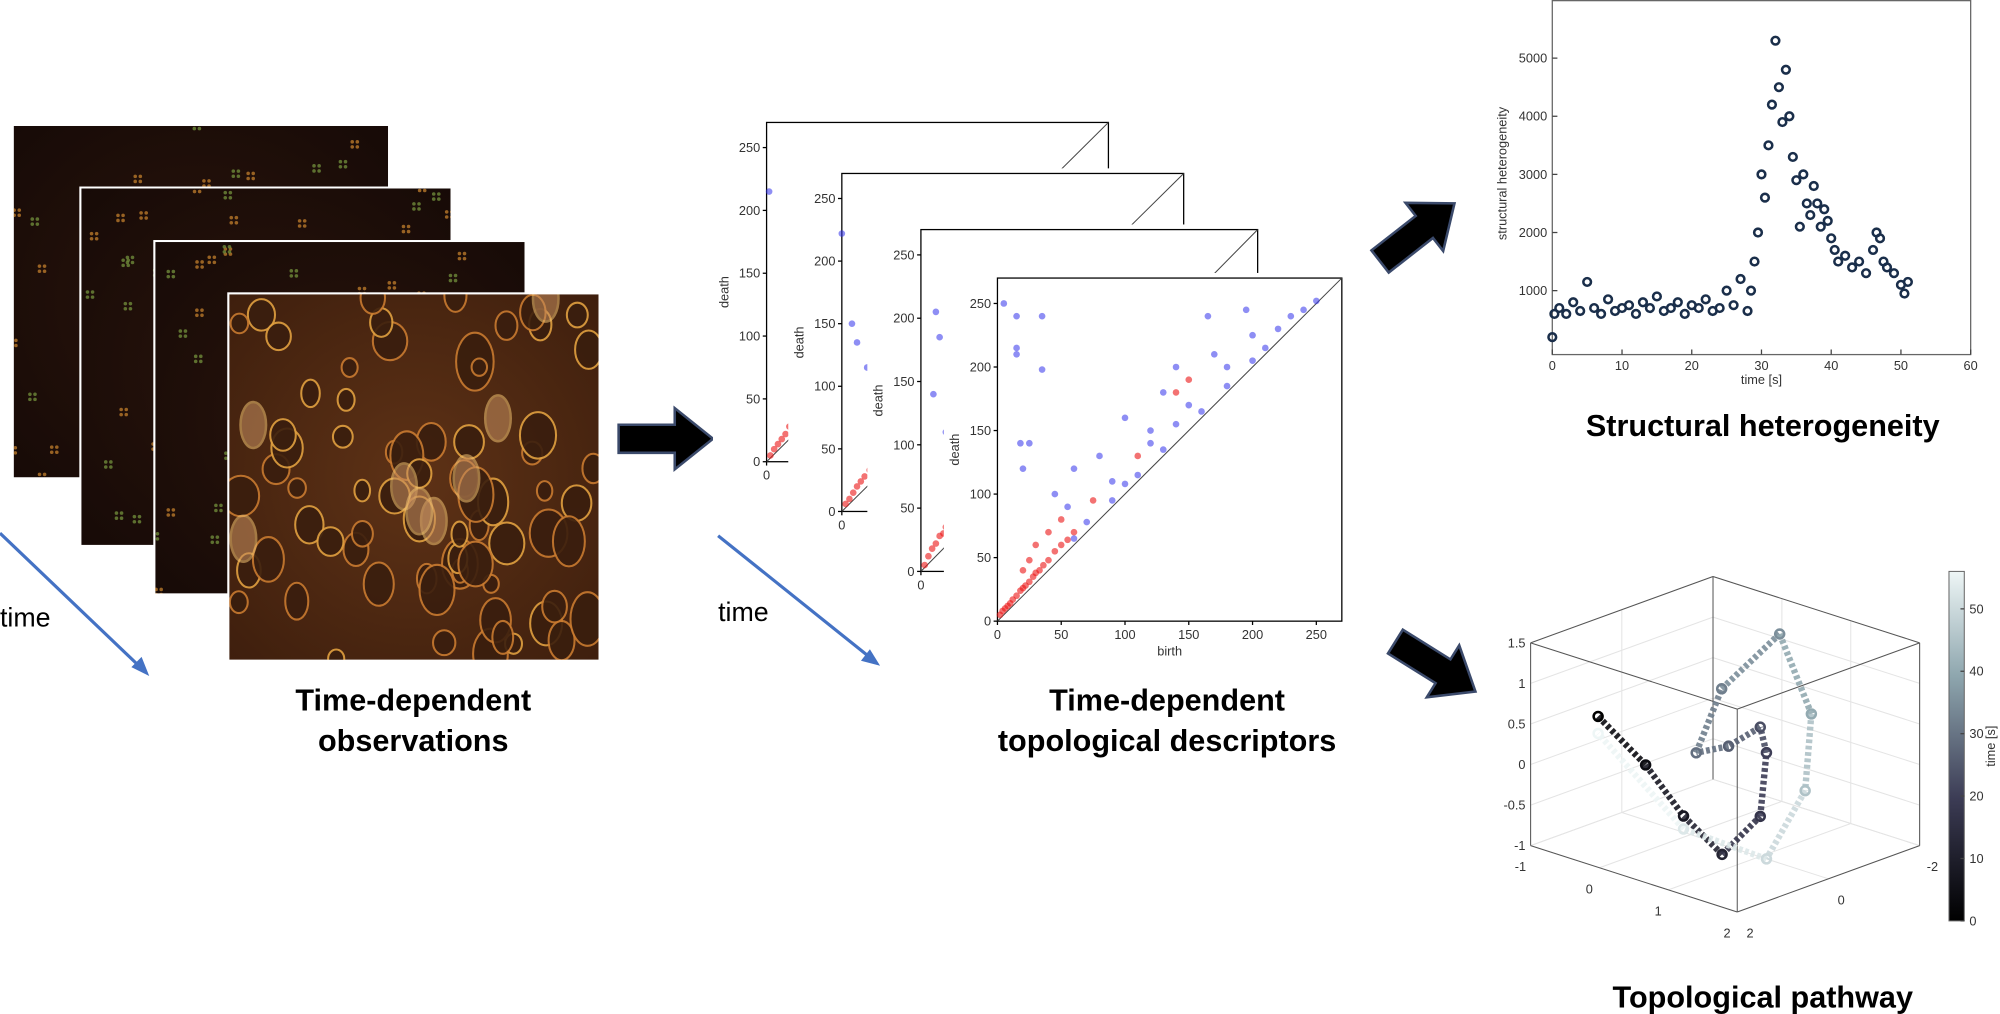 This screenshot has height=1014, width=2000. What do you see at coordinates (1533, 58) in the screenshot?
I see `y-tick-label: 5000` at bounding box center [1533, 58].